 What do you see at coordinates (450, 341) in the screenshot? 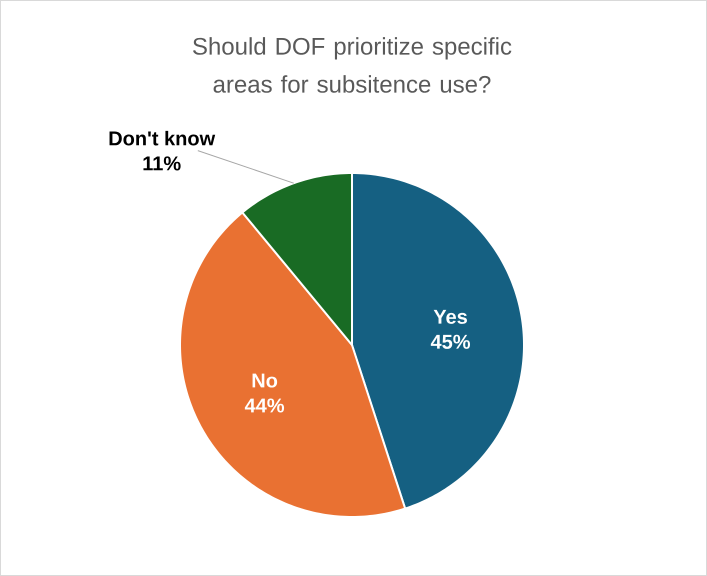
I see `data-label: 45%` at bounding box center [450, 341].